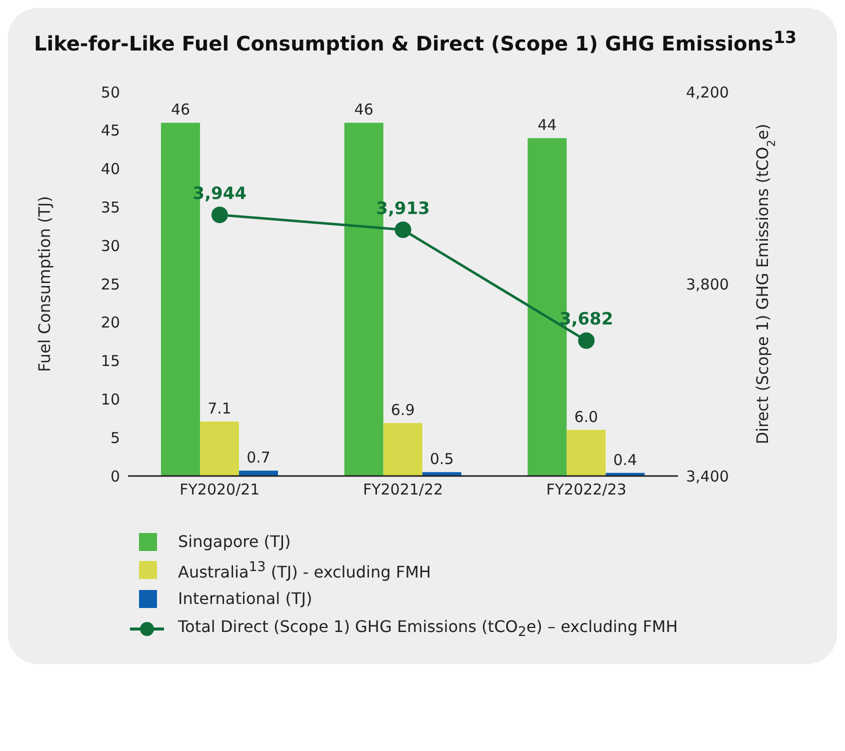  I want to click on data-label: 6.0, so click(586, 417).